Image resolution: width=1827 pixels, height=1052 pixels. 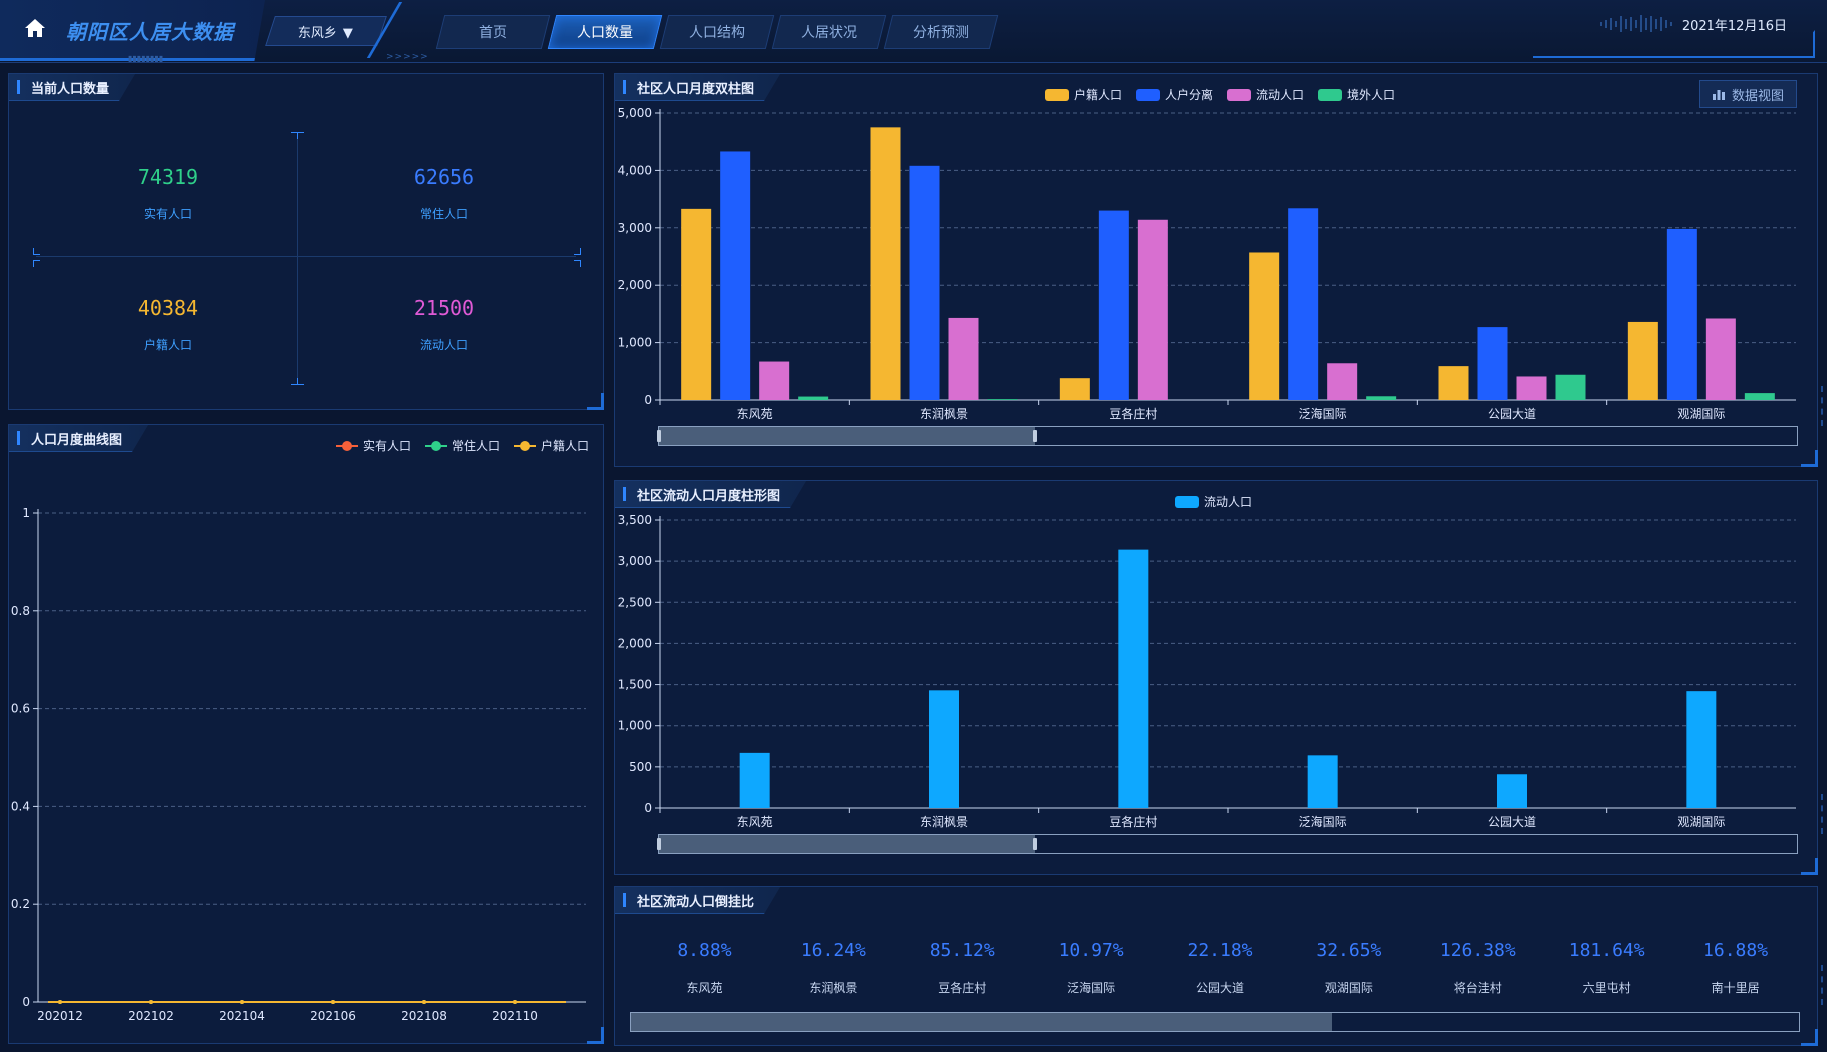 What do you see at coordinates (981, 1022) in the screenshot?
I see `scrollbar-thumb` at bounding box center [981, 1022].